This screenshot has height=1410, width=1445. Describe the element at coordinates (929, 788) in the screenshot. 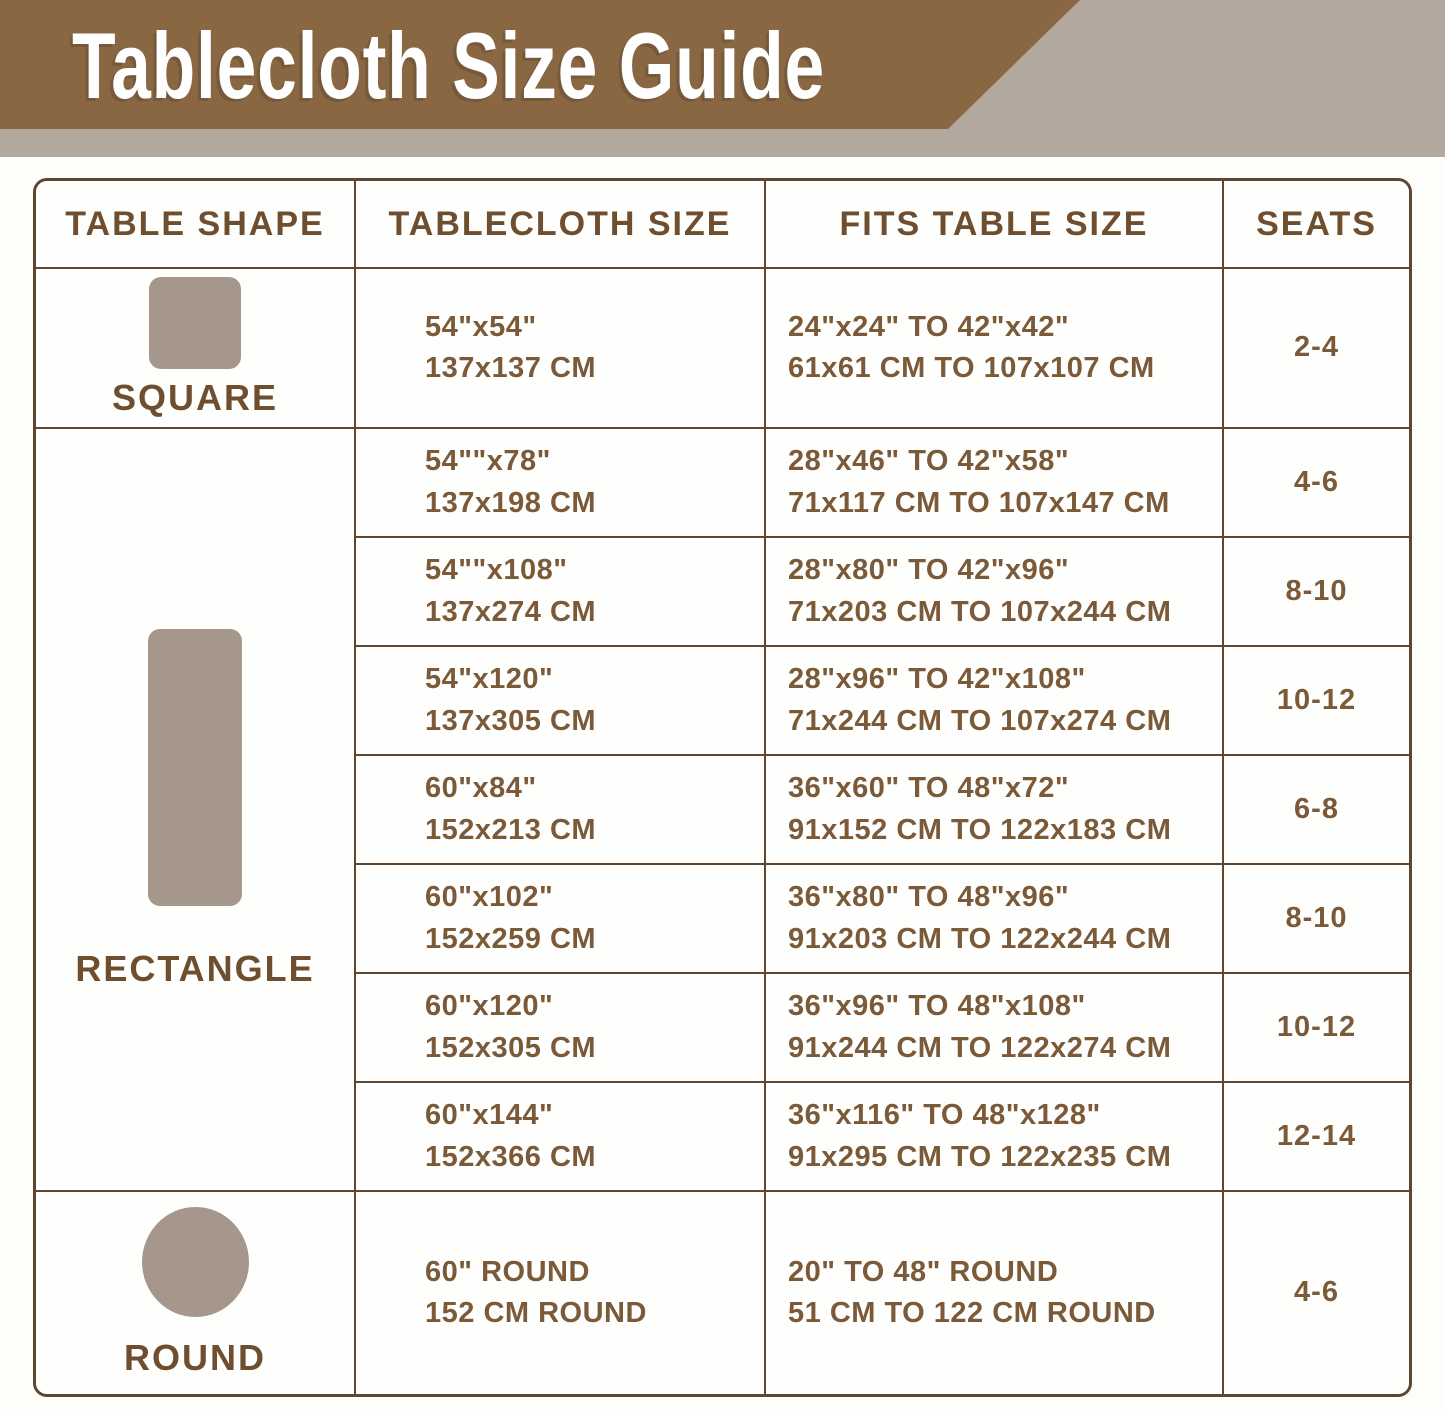

I see `fits-size-line: 36"x60" TO 48"x72"` at that location.